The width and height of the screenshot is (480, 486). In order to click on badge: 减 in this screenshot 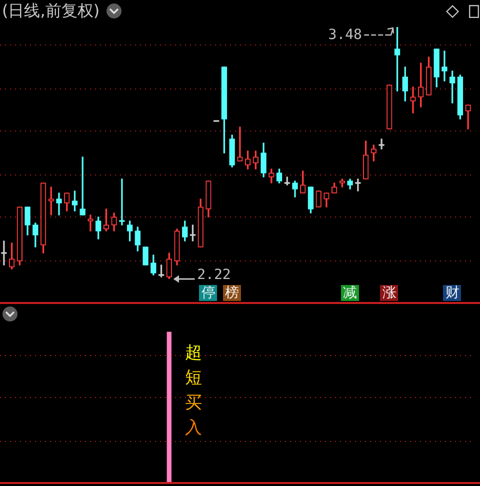, I will do `click(350, 293)`.